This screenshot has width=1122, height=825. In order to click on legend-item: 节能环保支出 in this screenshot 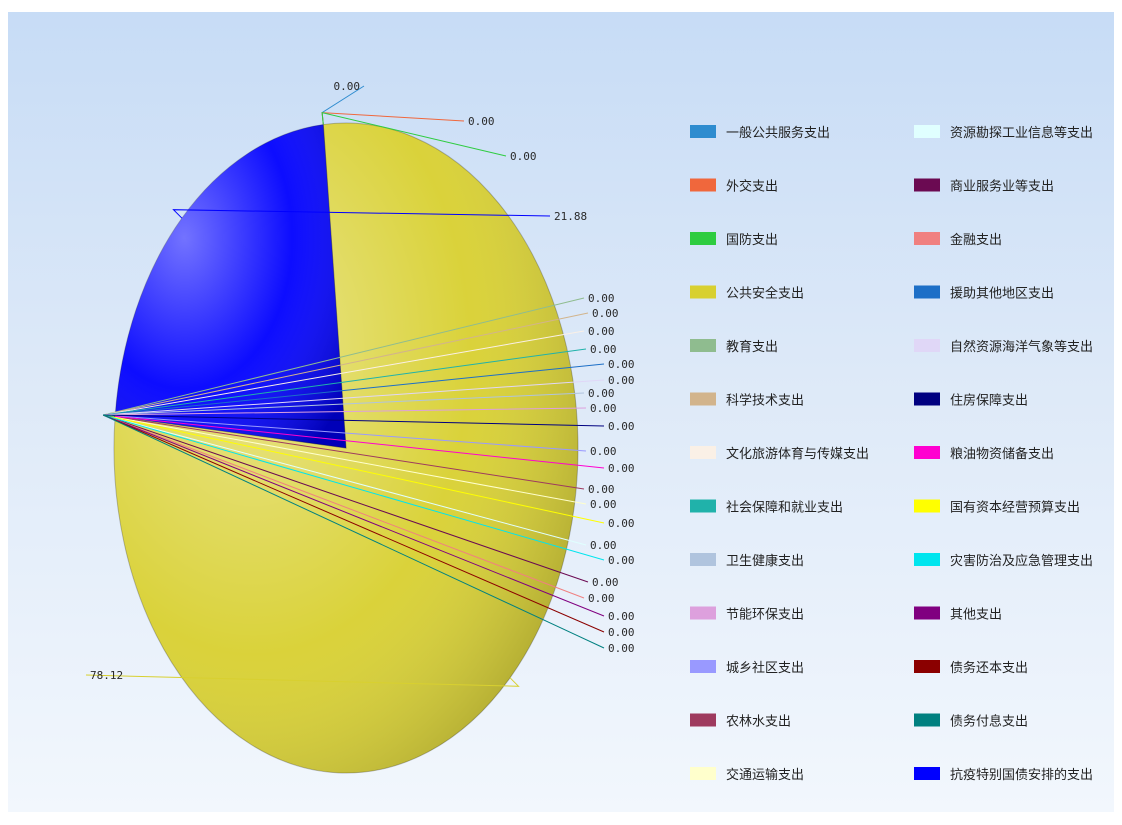, I will do `click(747, 614)`.